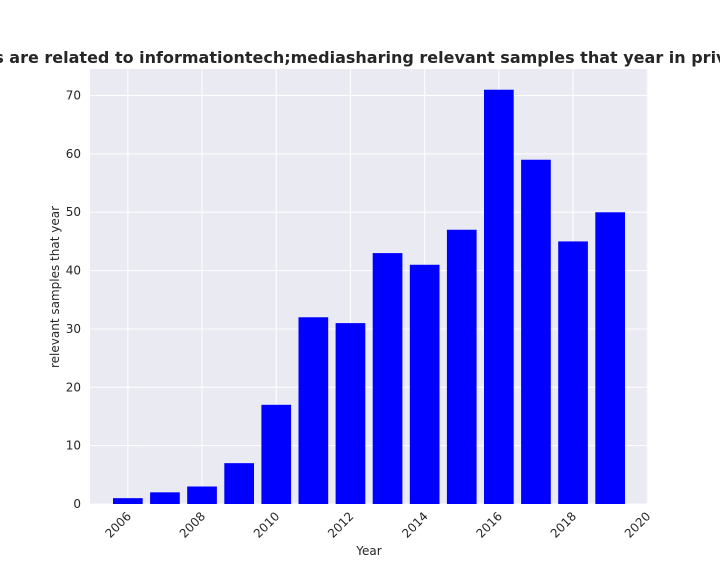 The image size is (720, 576). Describe the element at coordinates (73, 154) in the screenshot. I see `y-tick-label: 60` at that location.